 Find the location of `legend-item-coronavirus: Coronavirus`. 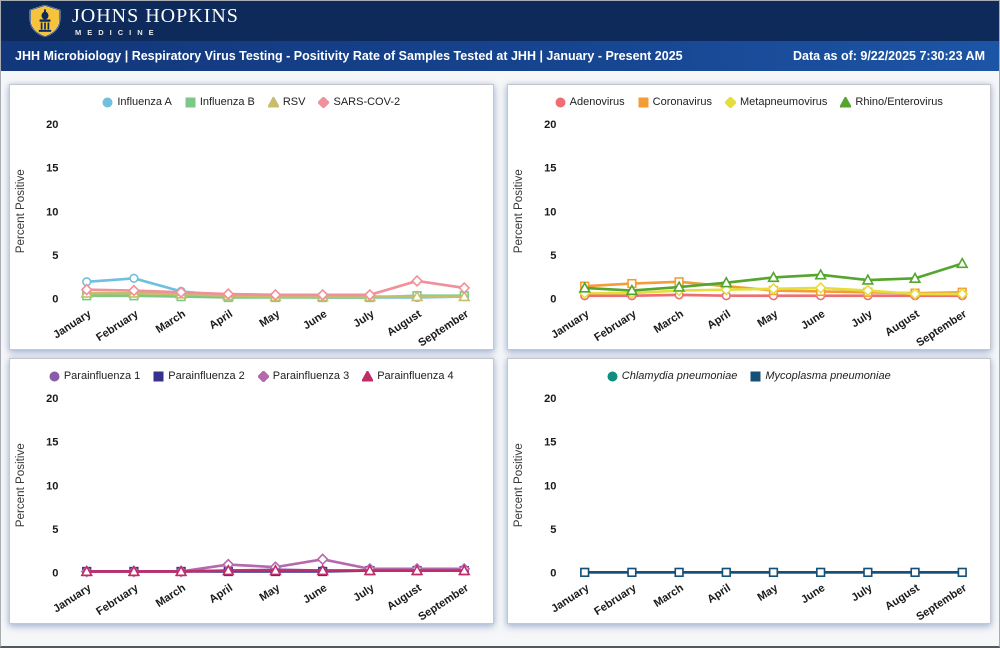

legend-item-coronavirus: Coronavirus is located at coordinates (675, 102).